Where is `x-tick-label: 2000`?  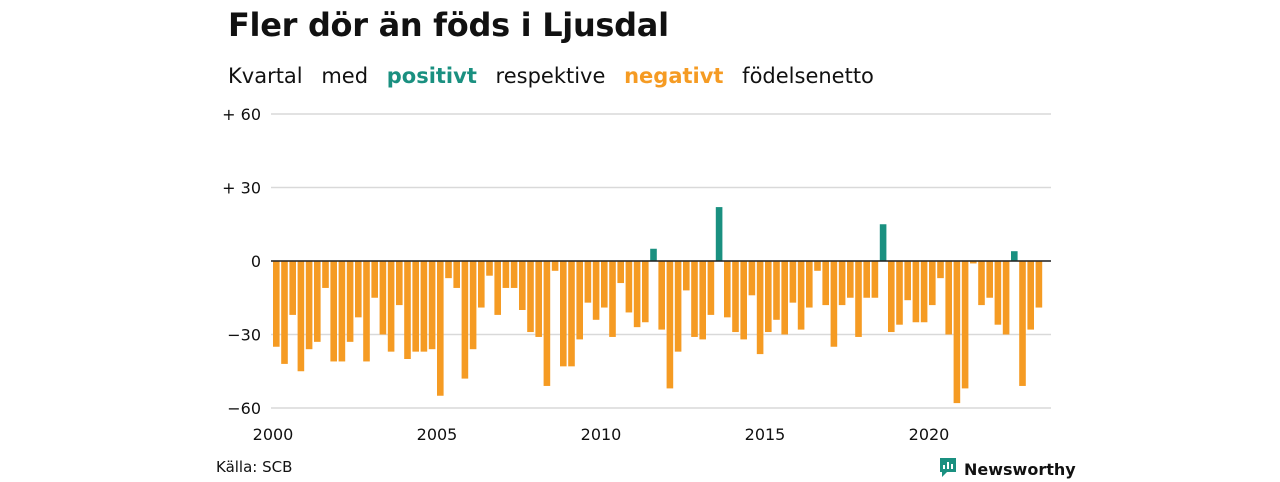
x-tick-label: 2000 is located at coordinates (273, 434).